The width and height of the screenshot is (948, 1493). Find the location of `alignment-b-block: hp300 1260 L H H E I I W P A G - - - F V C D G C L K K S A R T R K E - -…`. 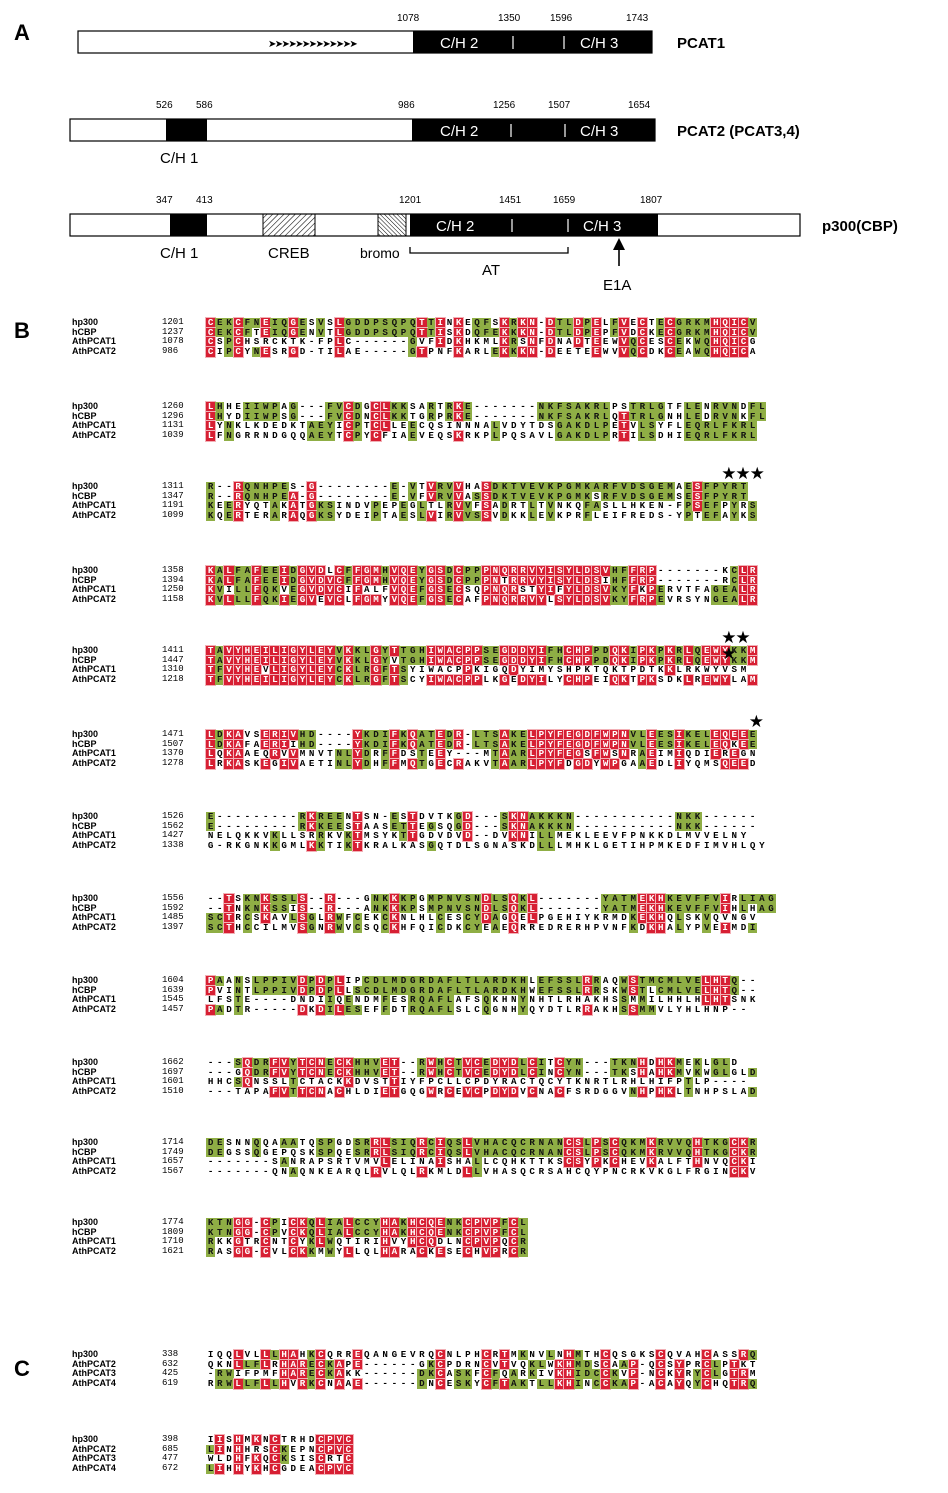

alignment-b-block: hp300 1260 L H H E I I W P A G - - - F V C D G C L K K S A R T R K E - -… is located at coordinates (419, 421).